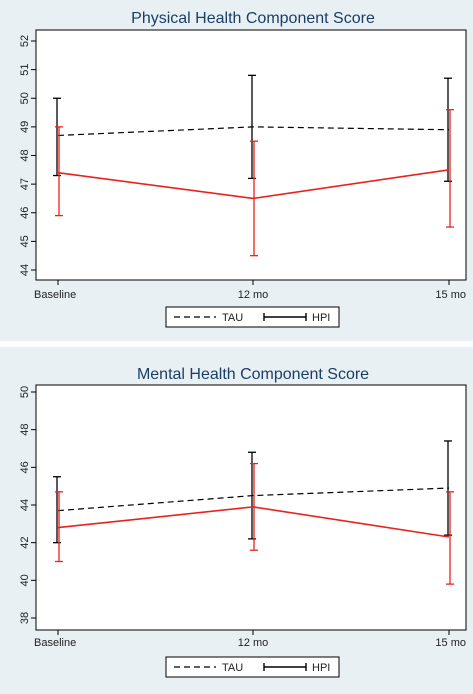 The height and width of the screenshot is (694, 473). Describe the element at coordinates (55, 643) in the screenshot. I see `chart2-xtick-label: Baseline` at that location.